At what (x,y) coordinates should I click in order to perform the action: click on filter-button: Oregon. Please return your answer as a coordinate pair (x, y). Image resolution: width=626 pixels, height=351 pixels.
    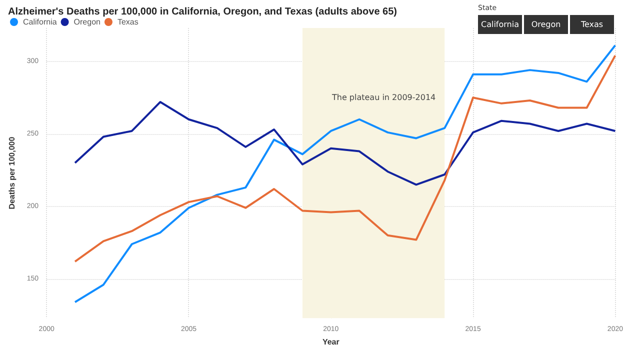
    Looking at the image, I should click on (546, 24).